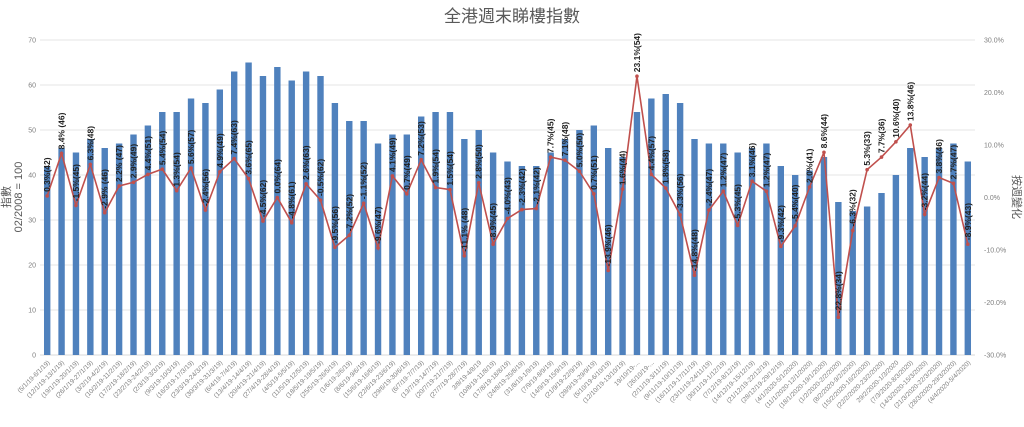  I want to click on right-tick-label: 10.0%, so click(994, 146).